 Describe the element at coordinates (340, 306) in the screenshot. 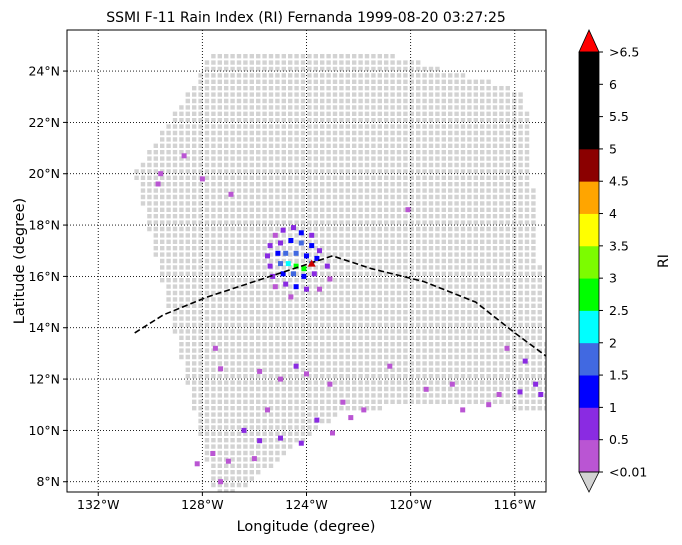

I see `storm-track-line` at that location.